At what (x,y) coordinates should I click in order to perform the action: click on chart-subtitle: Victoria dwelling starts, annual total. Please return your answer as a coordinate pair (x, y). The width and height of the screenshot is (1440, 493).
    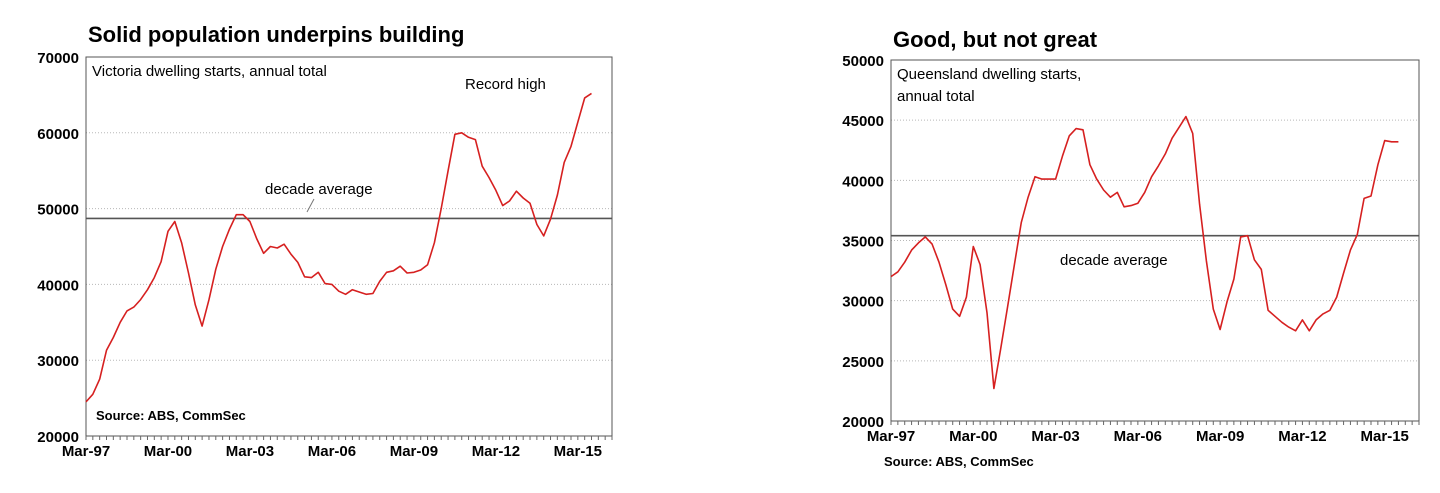
    Looking at the image, I should click on (209, 71).